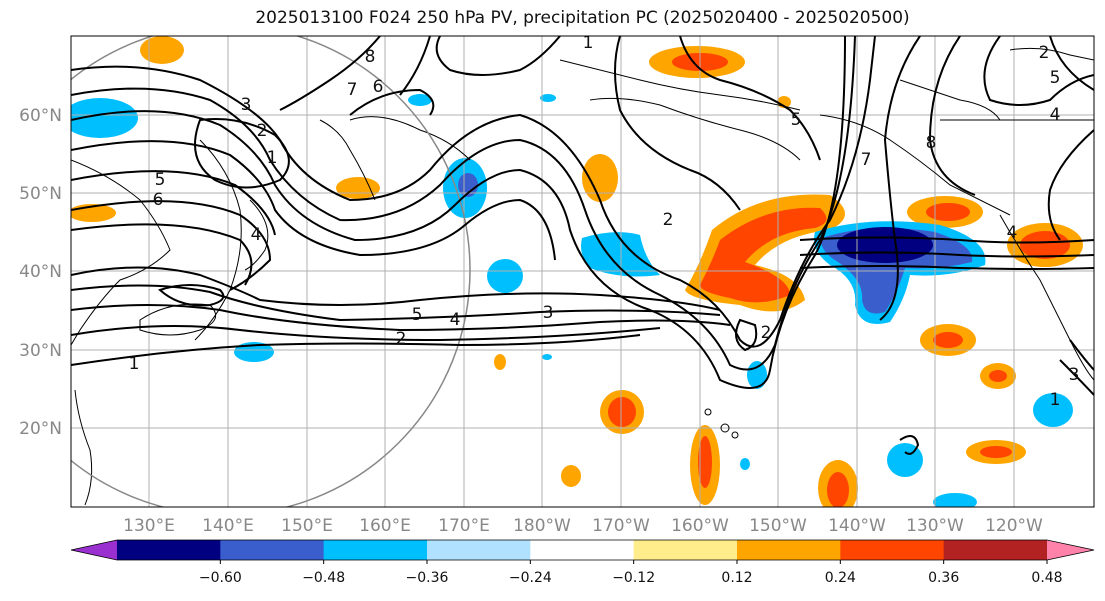  I want to click on lon-label: 160°E, so click(385, 526).